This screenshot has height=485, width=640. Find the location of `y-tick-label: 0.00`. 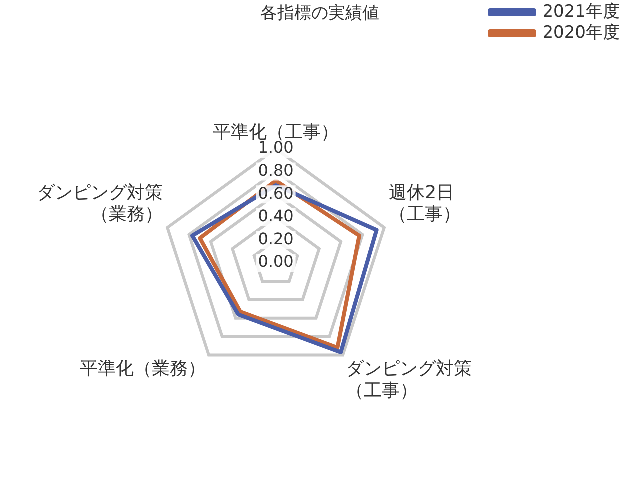

y-tick-label: 0.00 is located at coordinates (276, 262).